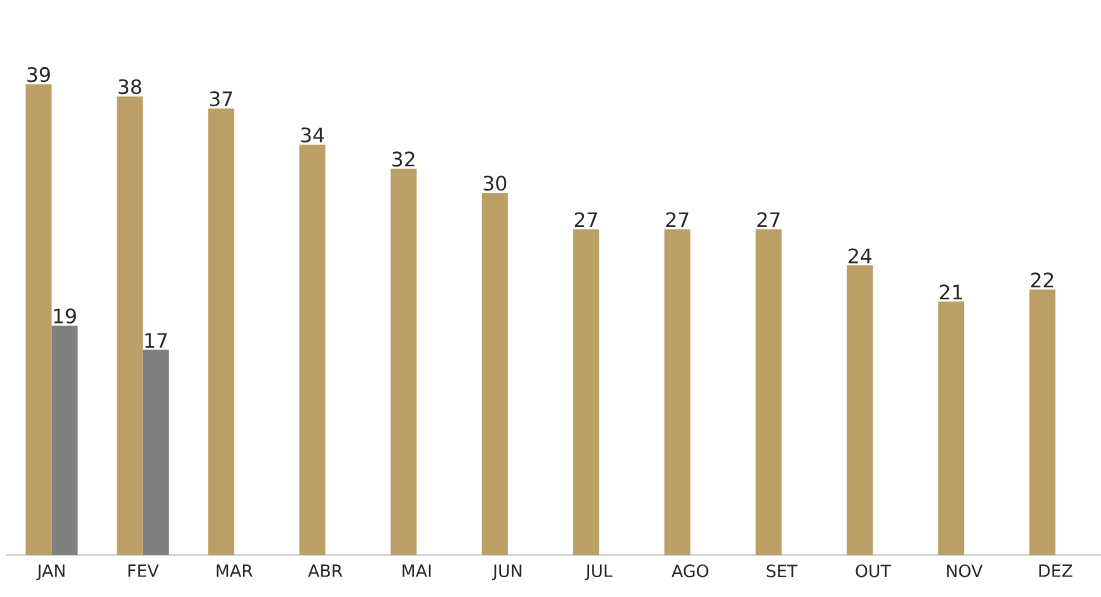 The image size is (1101, 597). I want to click on data-label: 39, so click(38, 75).